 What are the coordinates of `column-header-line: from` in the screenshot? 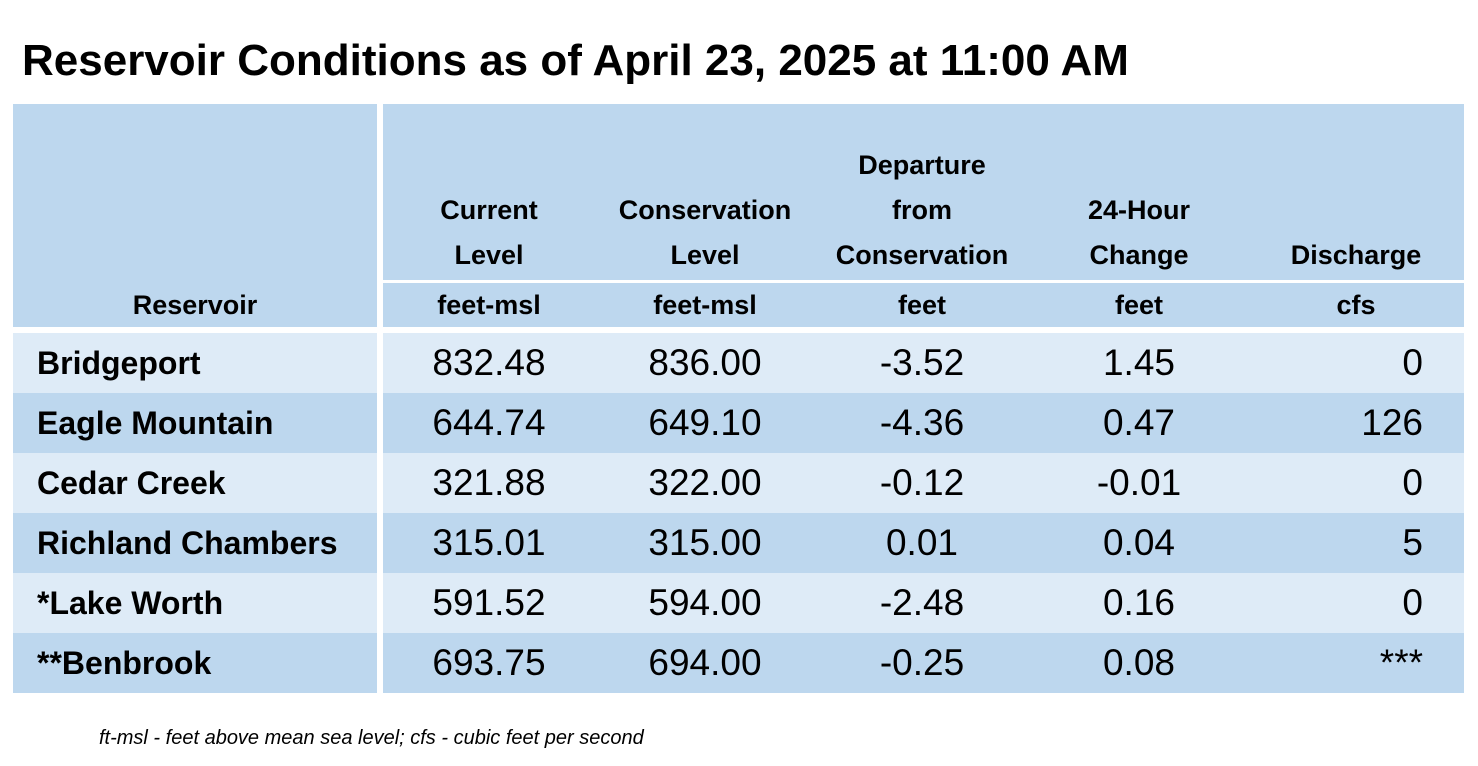 It's located at (922, 210).